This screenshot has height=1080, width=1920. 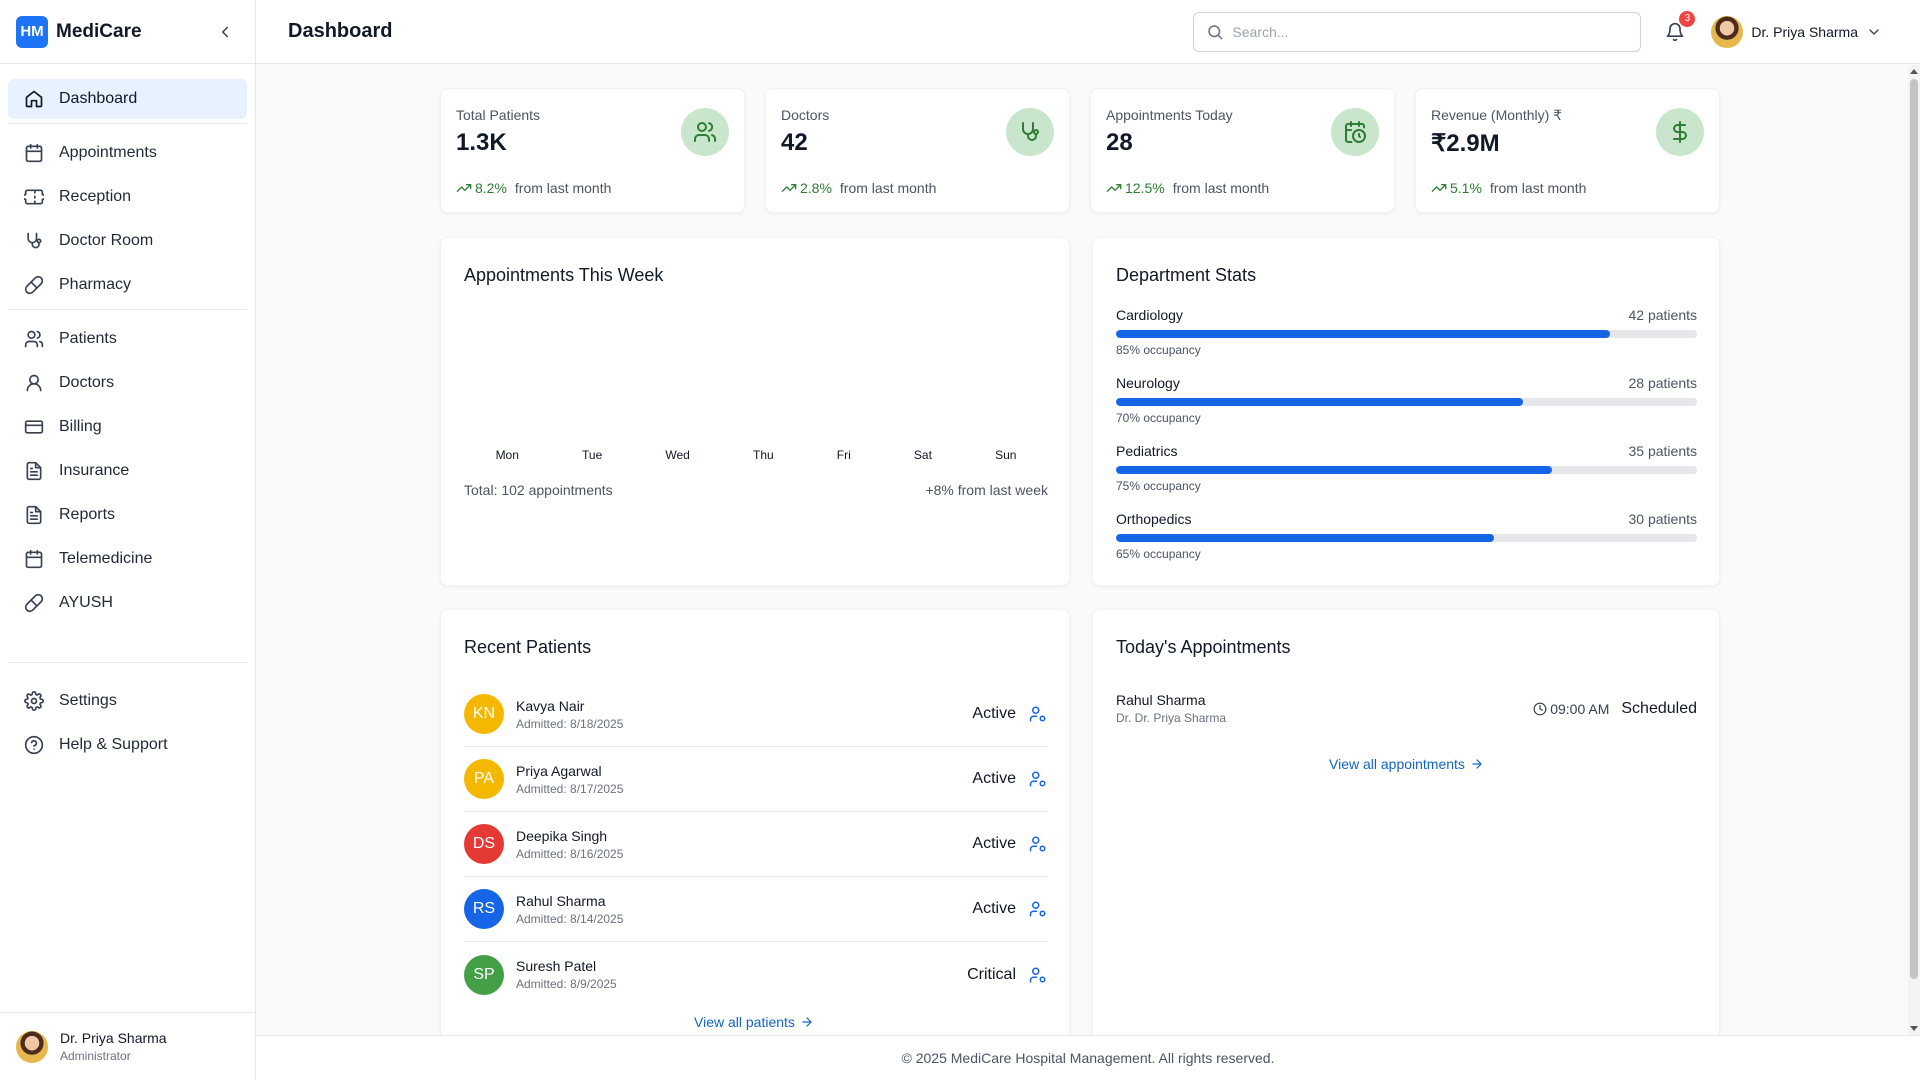 I want to click on day-label: Fri, so click(x=843, y=455).